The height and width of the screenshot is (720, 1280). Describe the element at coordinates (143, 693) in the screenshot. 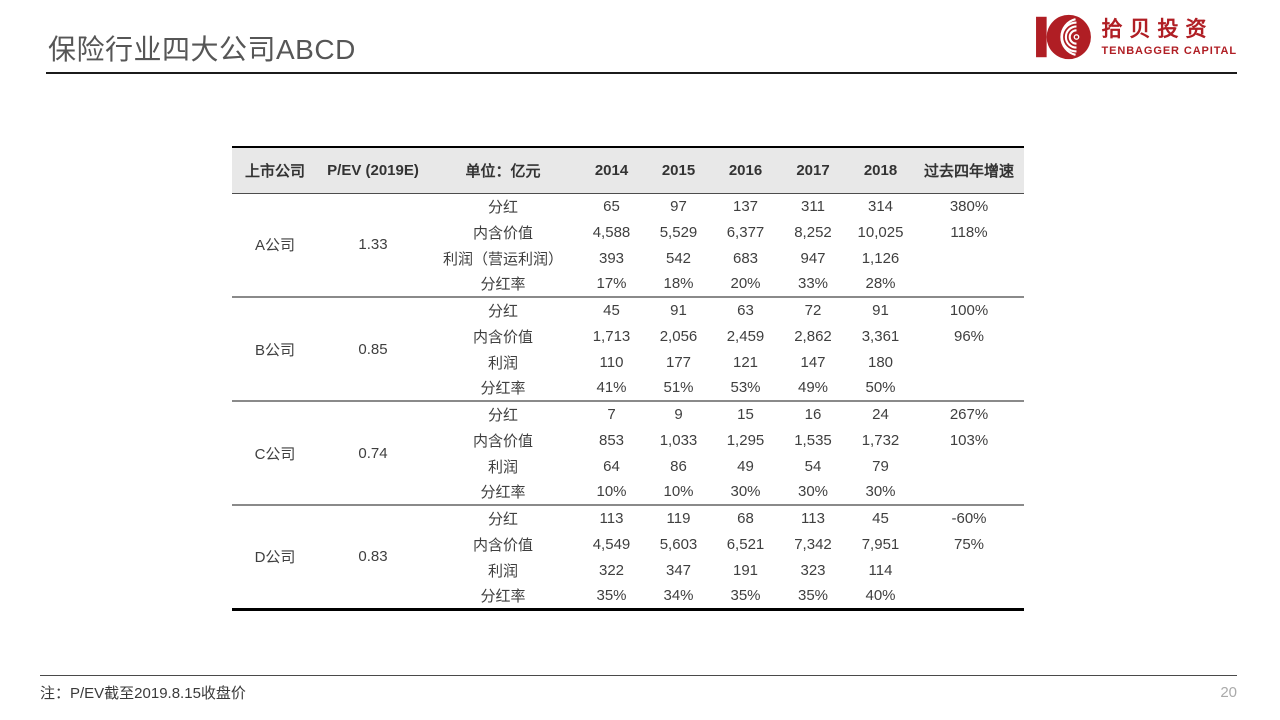

I see `footnote-text: 注：P/EV截至2019.8.15收盘价` at that location.